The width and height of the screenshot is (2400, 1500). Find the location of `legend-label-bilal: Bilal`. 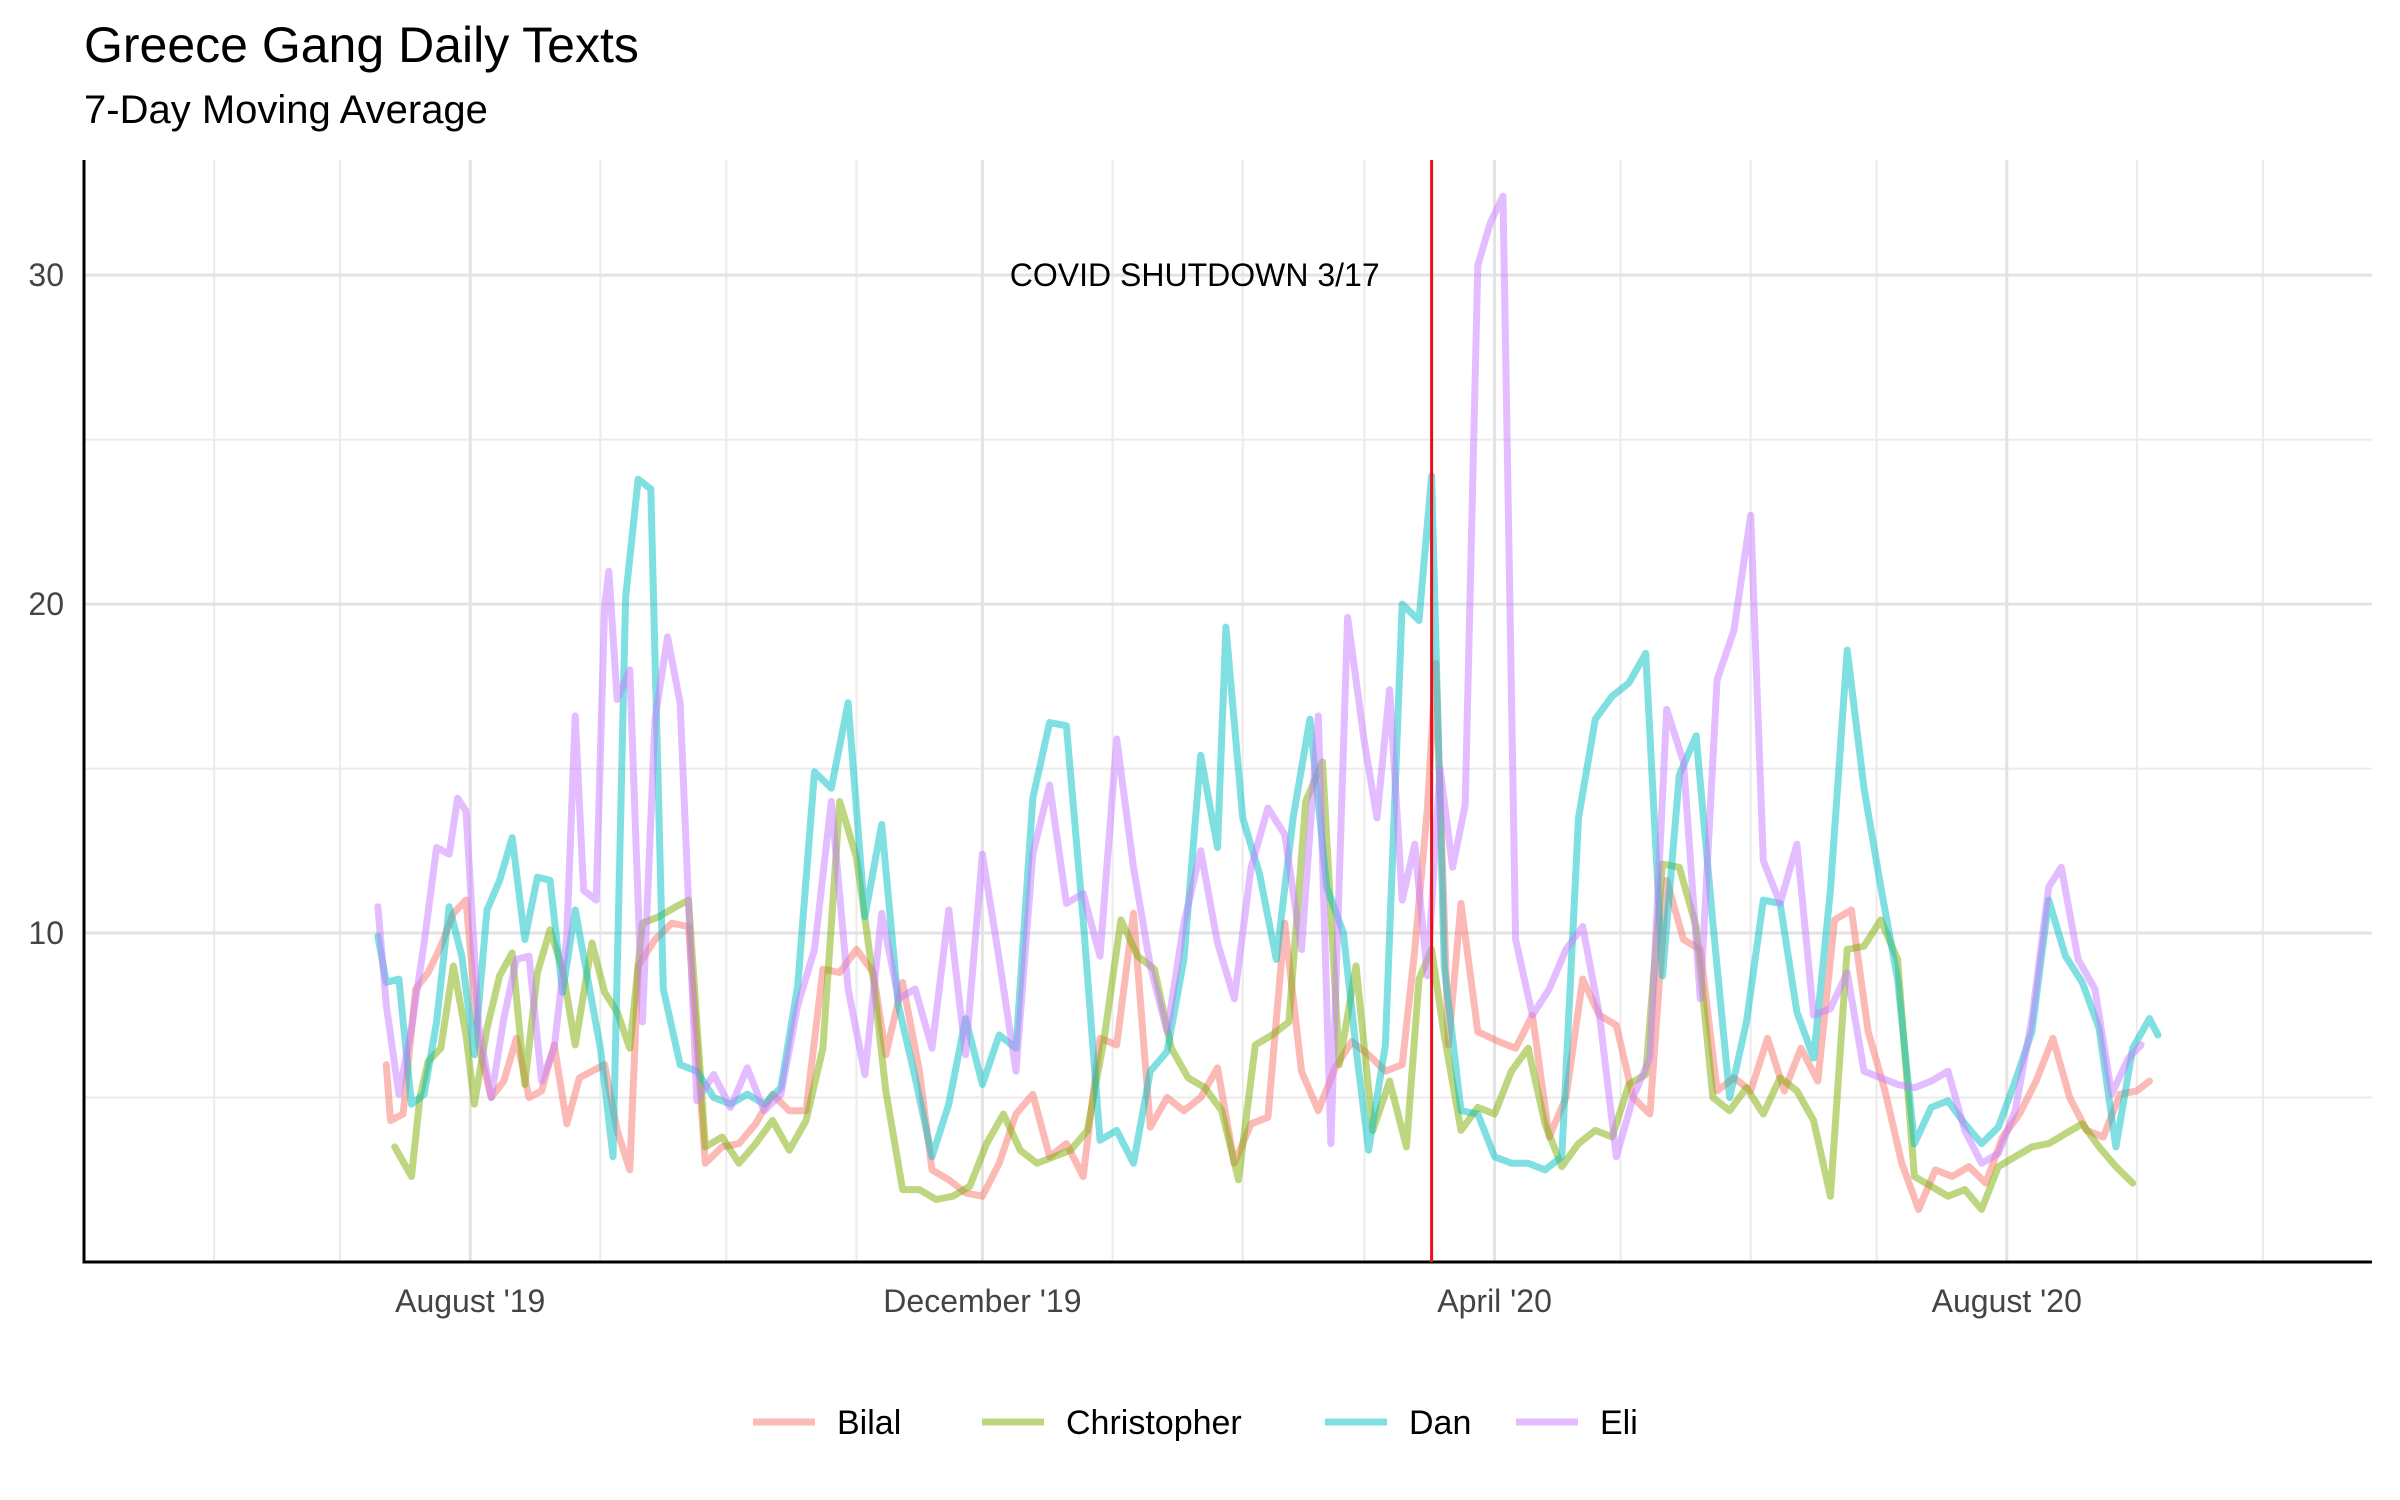

legend-label-bilal: Bilal is located at coordinates (869, 1423).